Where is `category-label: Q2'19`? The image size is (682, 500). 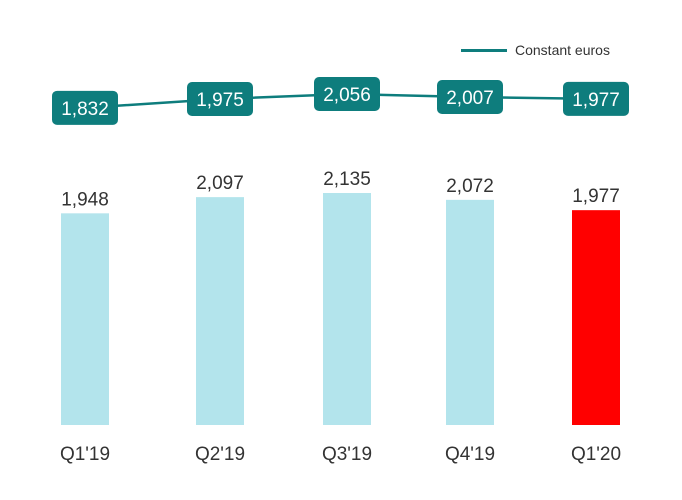
category-label: Q2'19 is located at coordinates (220, 454).